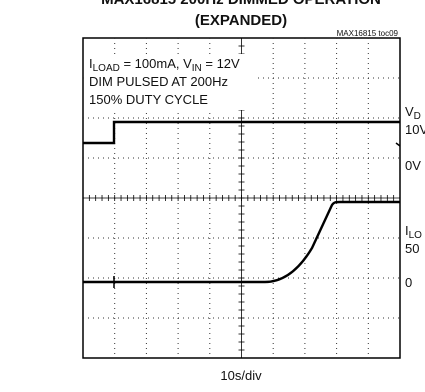  I want to click on annotation-sub: LOAD, so click(106, 68).